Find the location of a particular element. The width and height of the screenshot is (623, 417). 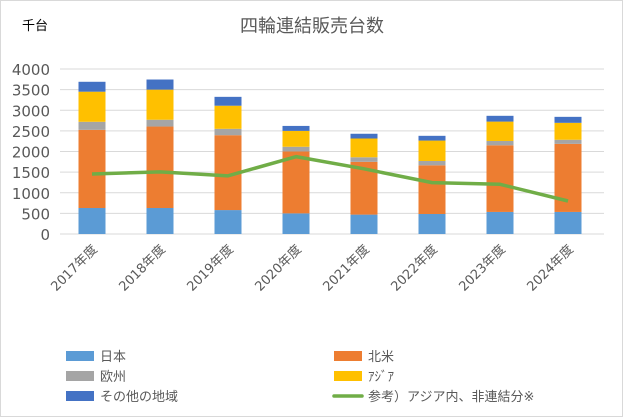

y-tick-label: 1000 is located at coordinates (31, 194).